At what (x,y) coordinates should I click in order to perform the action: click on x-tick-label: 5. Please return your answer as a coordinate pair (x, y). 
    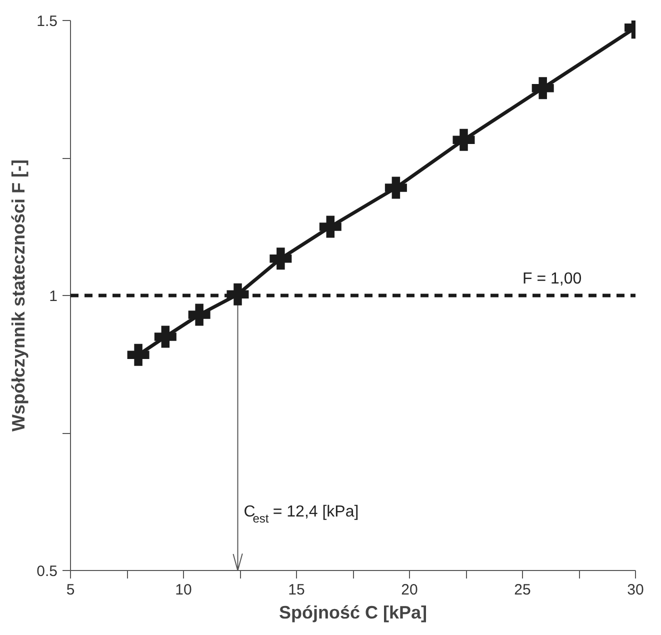
    Looking at the image, I should click on (70, 590).